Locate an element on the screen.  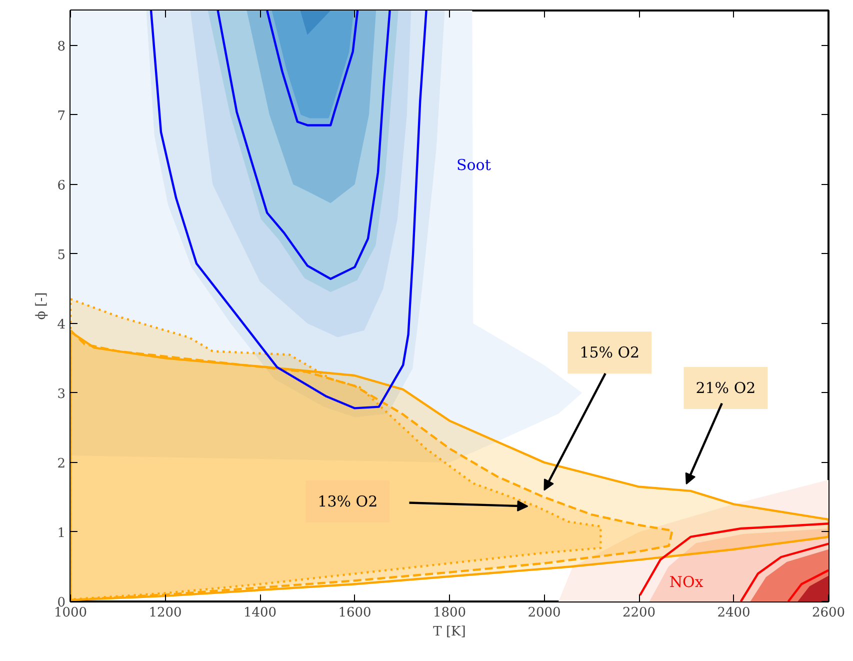
y-tick-label: 8 is located at coordinates (61, 46).